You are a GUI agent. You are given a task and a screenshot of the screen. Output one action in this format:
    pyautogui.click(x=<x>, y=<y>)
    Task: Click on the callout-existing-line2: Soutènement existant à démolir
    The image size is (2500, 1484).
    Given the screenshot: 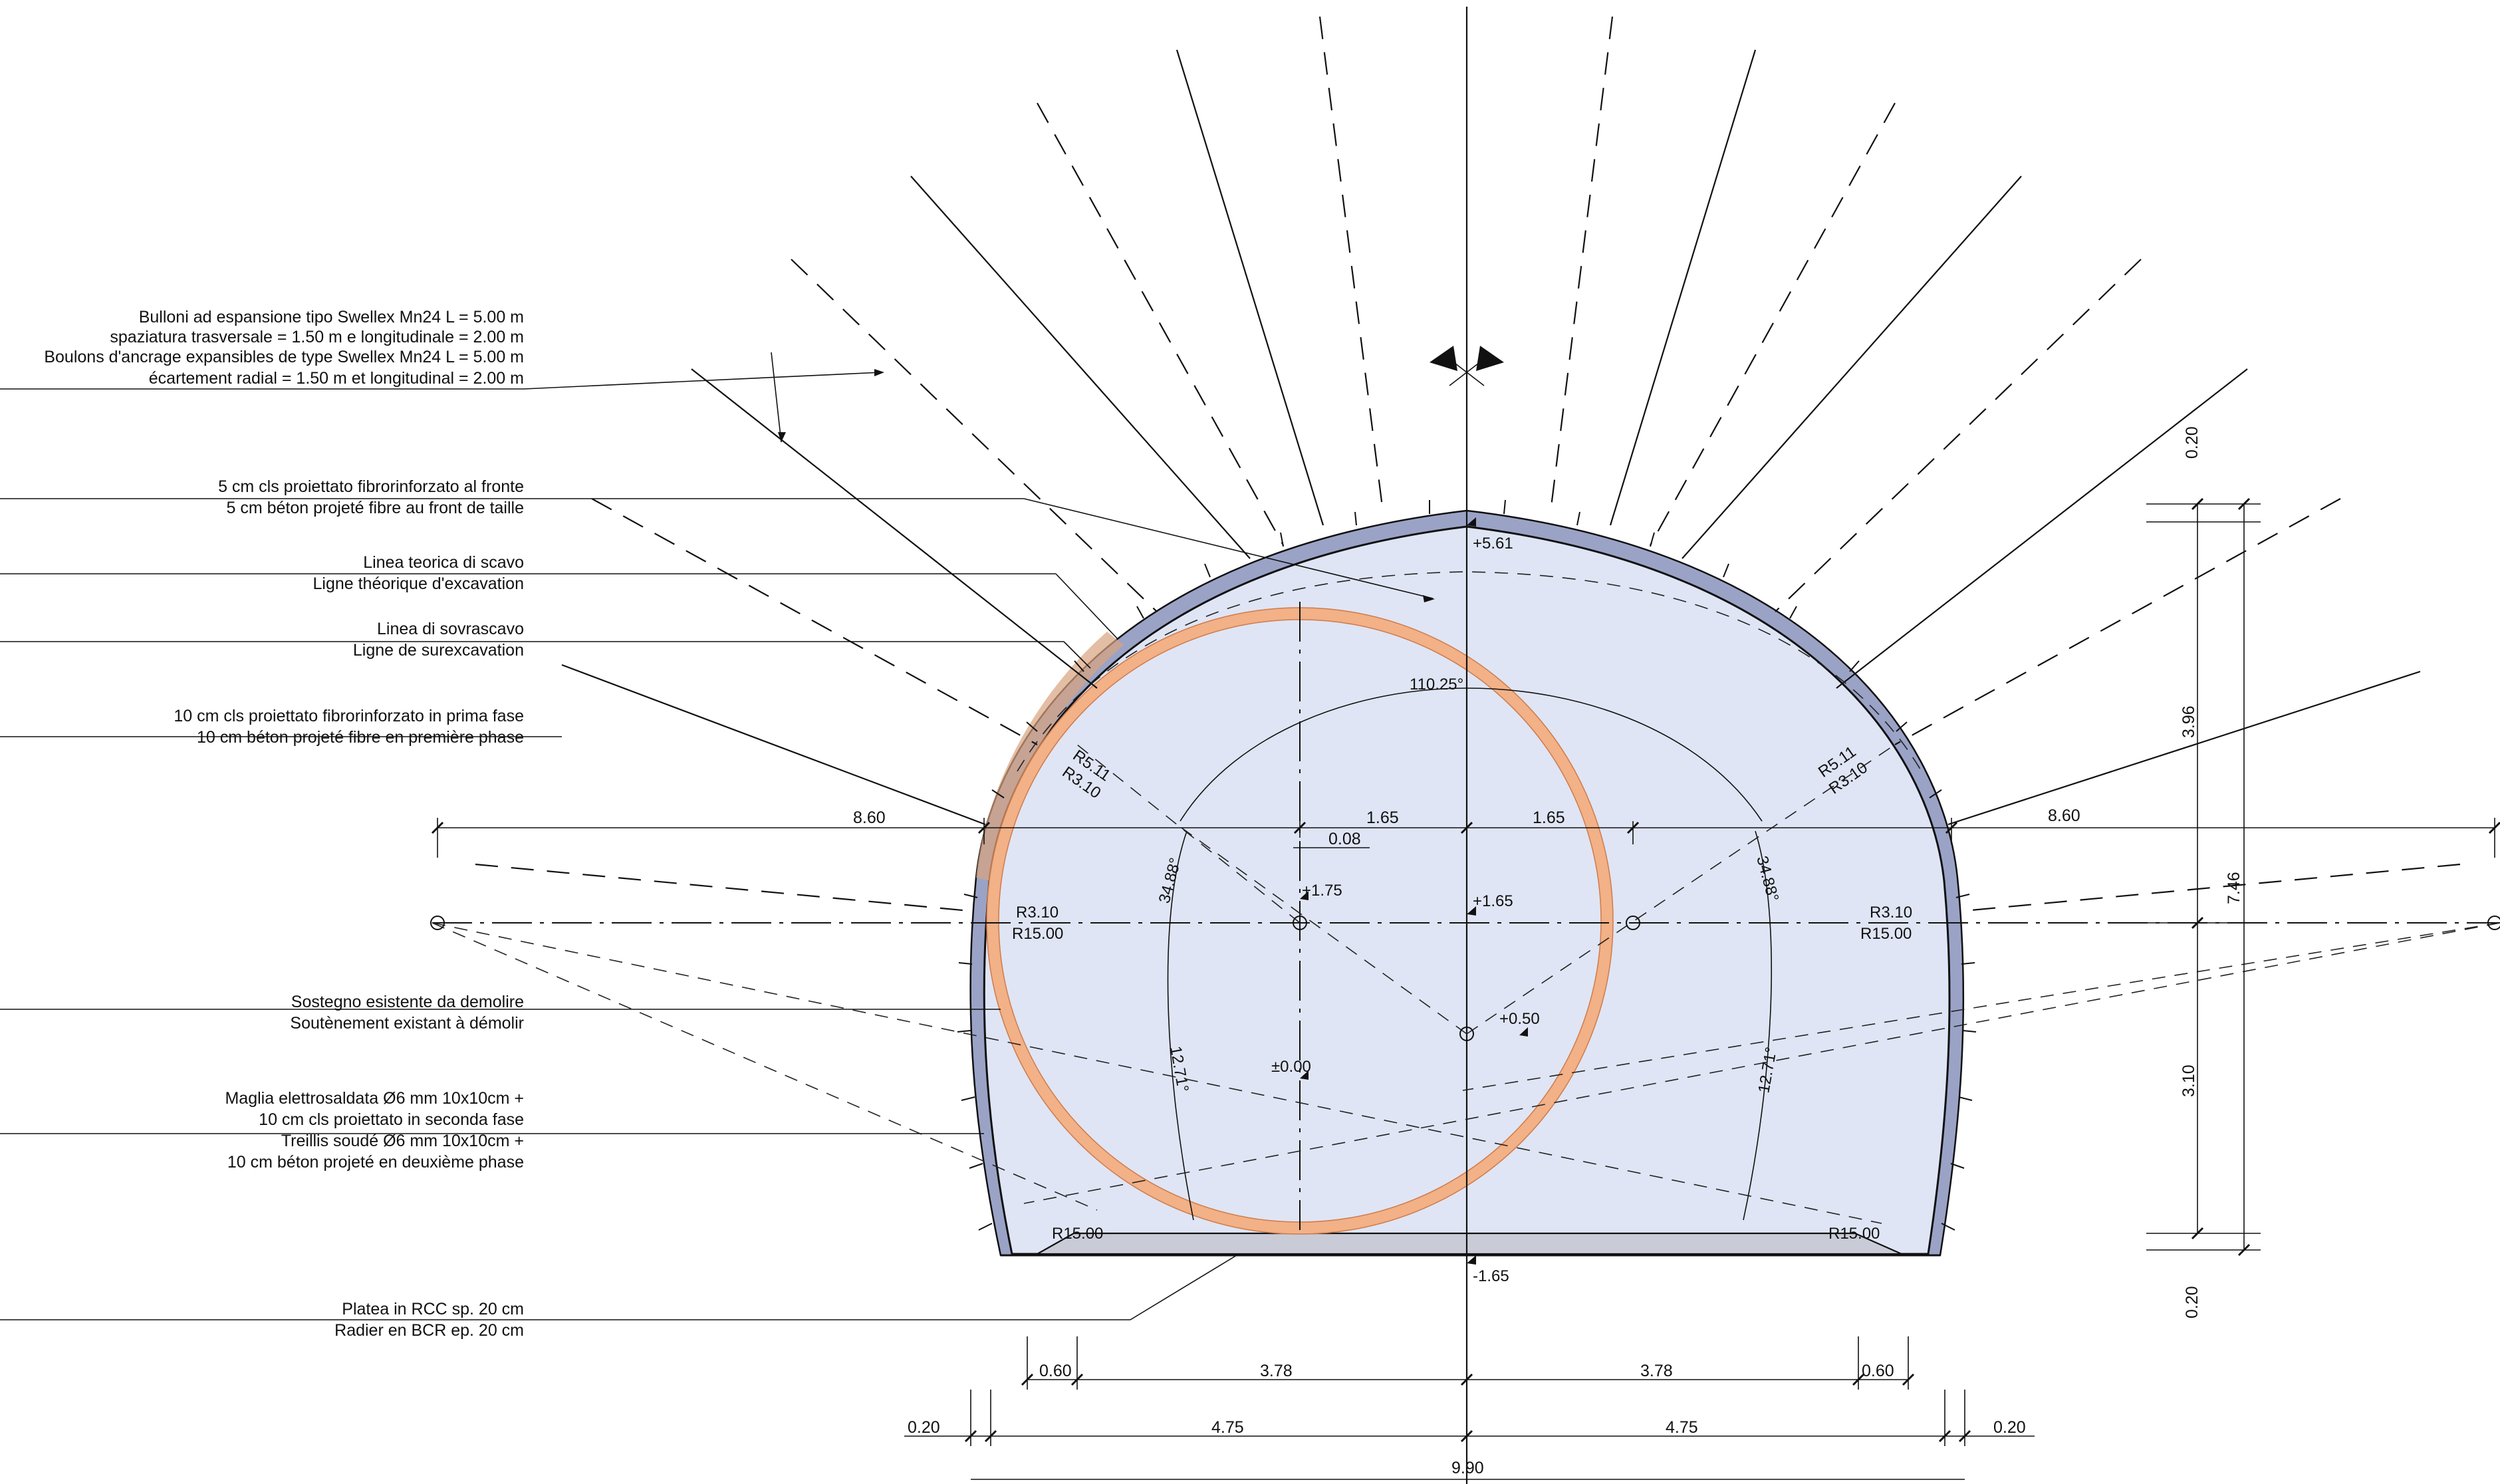 What is the action you would take?
    pyautogui.click(x=407, y=1023)
    